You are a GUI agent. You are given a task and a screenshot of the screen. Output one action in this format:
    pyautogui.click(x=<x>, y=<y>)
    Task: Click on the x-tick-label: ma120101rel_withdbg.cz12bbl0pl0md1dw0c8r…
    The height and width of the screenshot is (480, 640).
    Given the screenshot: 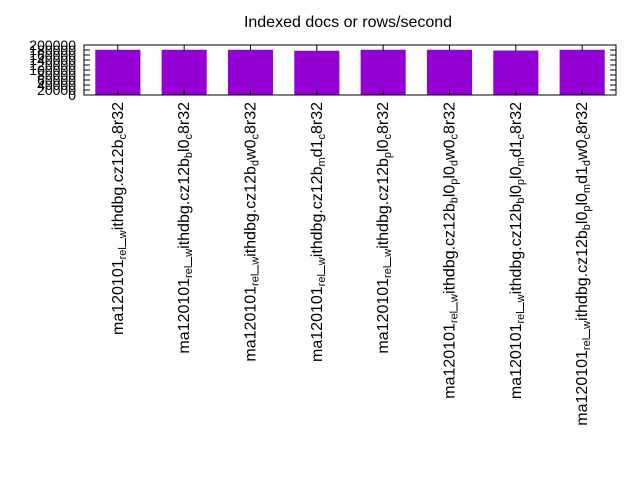 What is the action you would take?
    pyautogui.click(x=583, y=264)
    